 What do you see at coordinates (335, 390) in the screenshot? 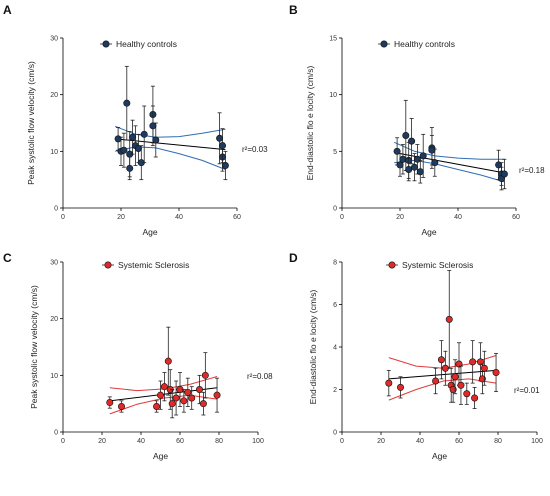
I see `chart-d-y-tick-label: 2` at bounding box center [335, 390].